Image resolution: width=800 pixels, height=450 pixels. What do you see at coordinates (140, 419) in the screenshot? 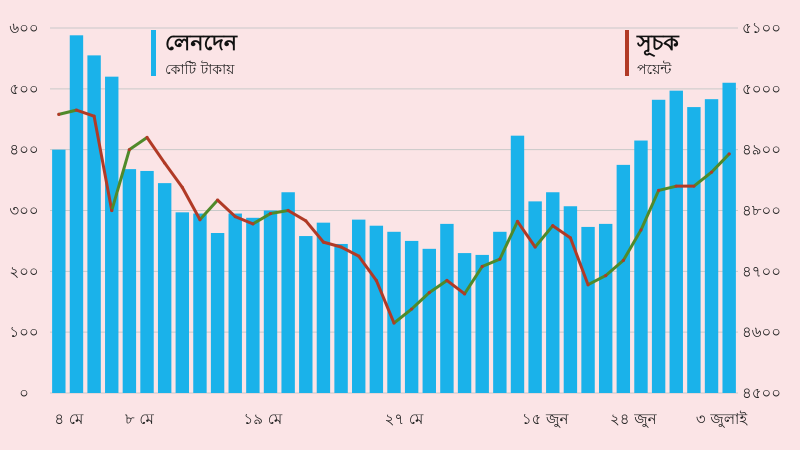
I see `x-tick-label: ৮ মে` at bounding box center [140, 419].